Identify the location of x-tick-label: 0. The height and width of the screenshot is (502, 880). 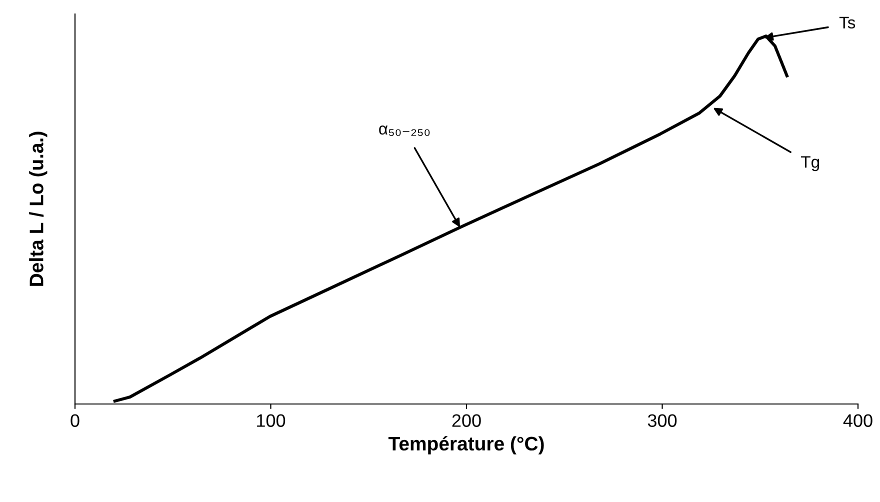
(75, 420).